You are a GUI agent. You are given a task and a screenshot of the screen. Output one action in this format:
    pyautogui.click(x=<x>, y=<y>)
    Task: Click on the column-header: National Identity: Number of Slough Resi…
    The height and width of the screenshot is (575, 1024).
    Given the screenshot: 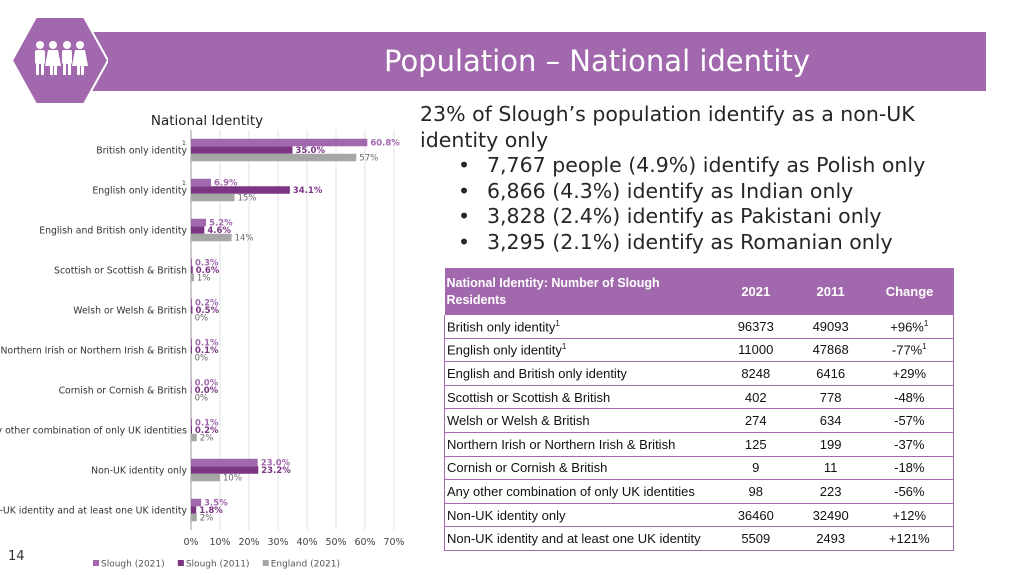 What is the action you would take?
    pyautogui.click(x=580, y=291)
    